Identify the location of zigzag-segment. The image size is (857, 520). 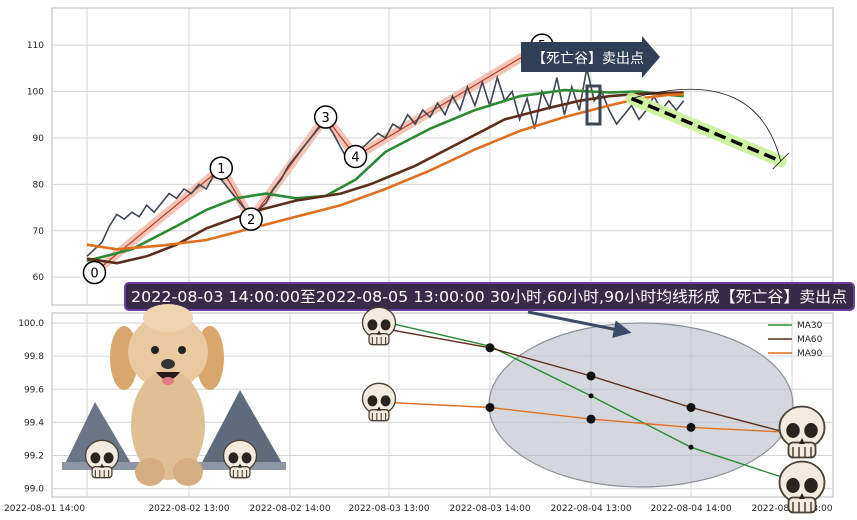
(449, 101).